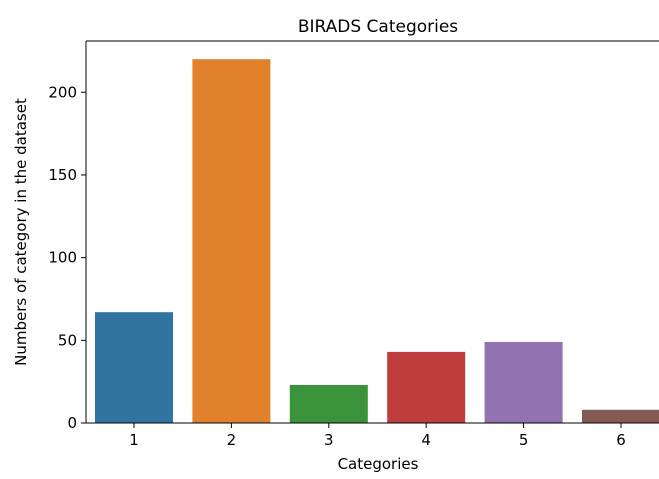  What do you see at coordinates (21, 232) in the screenshot?
I see `y-axis-title: Numbers of category in the dataset` at bounding box center [21, 232].